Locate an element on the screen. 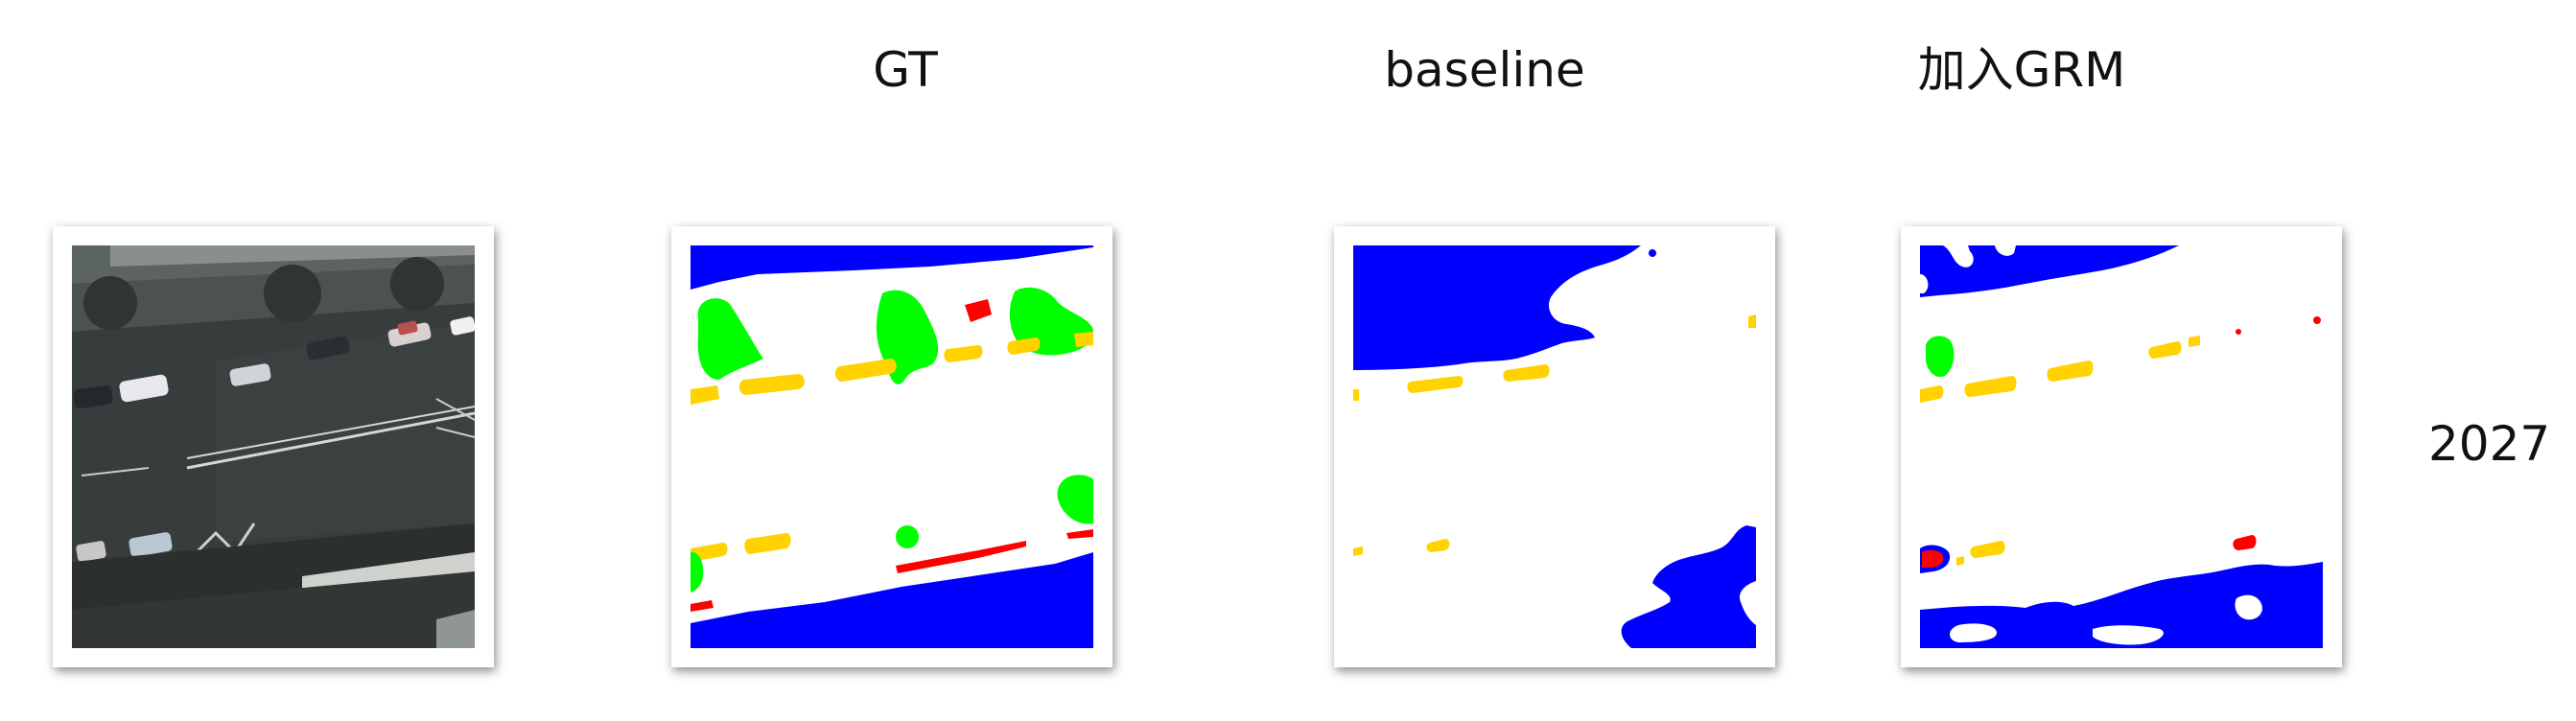 This screenshot has width=2576, height=721. baseline-segmentation-map is located at coordinates (1554, 446).